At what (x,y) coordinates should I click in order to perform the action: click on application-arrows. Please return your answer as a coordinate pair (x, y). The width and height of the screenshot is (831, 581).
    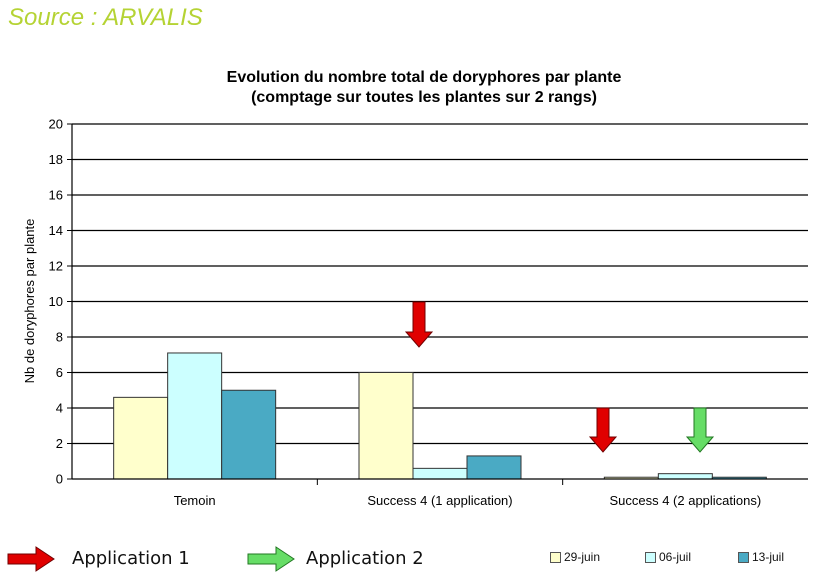
    Looking at the image, I should click on (559, 377).